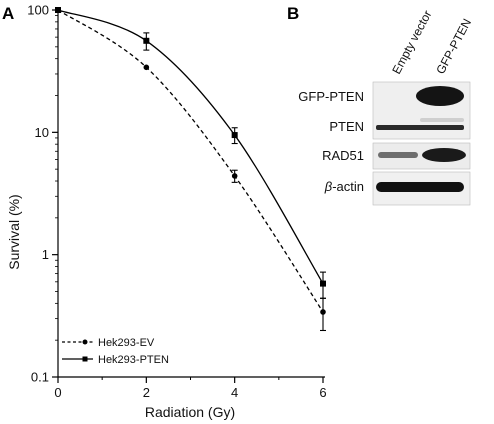 This screenshot has height=424, width=494. What do you see at coordinates (346, 126) in the screenshot?
I see `blot-row-label-pten: PTEN` at bounding box center [346, 126].